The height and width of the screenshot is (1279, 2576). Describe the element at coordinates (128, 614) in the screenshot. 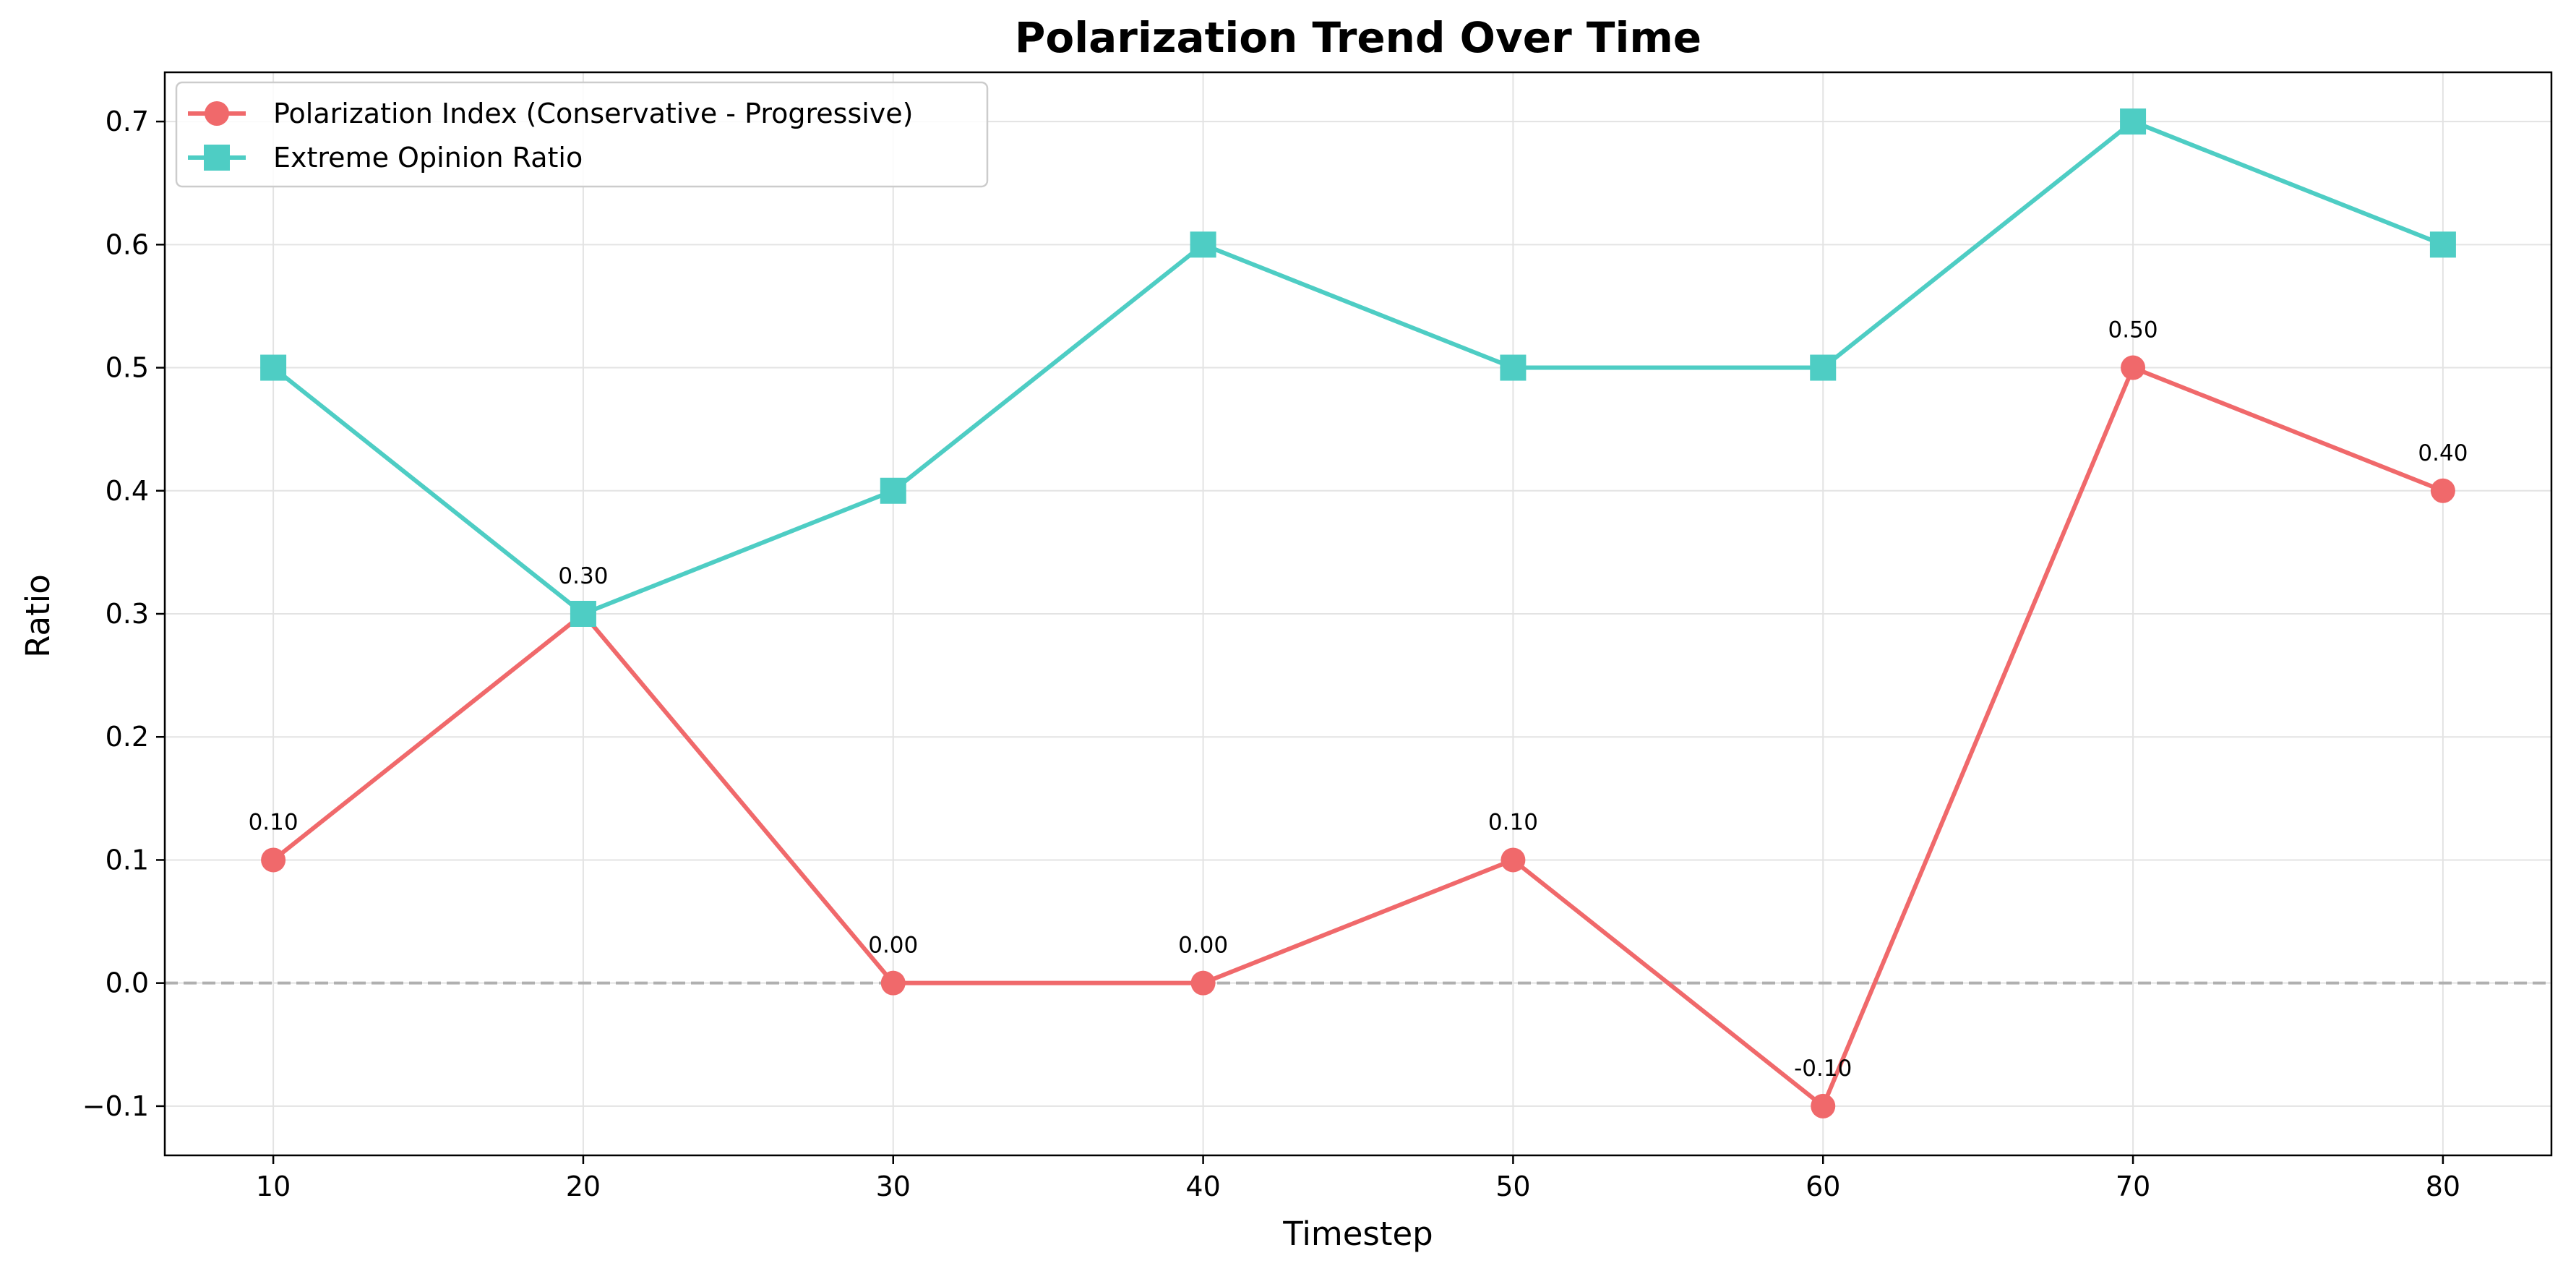

I see `y-tick-label: 0.3` at that location.